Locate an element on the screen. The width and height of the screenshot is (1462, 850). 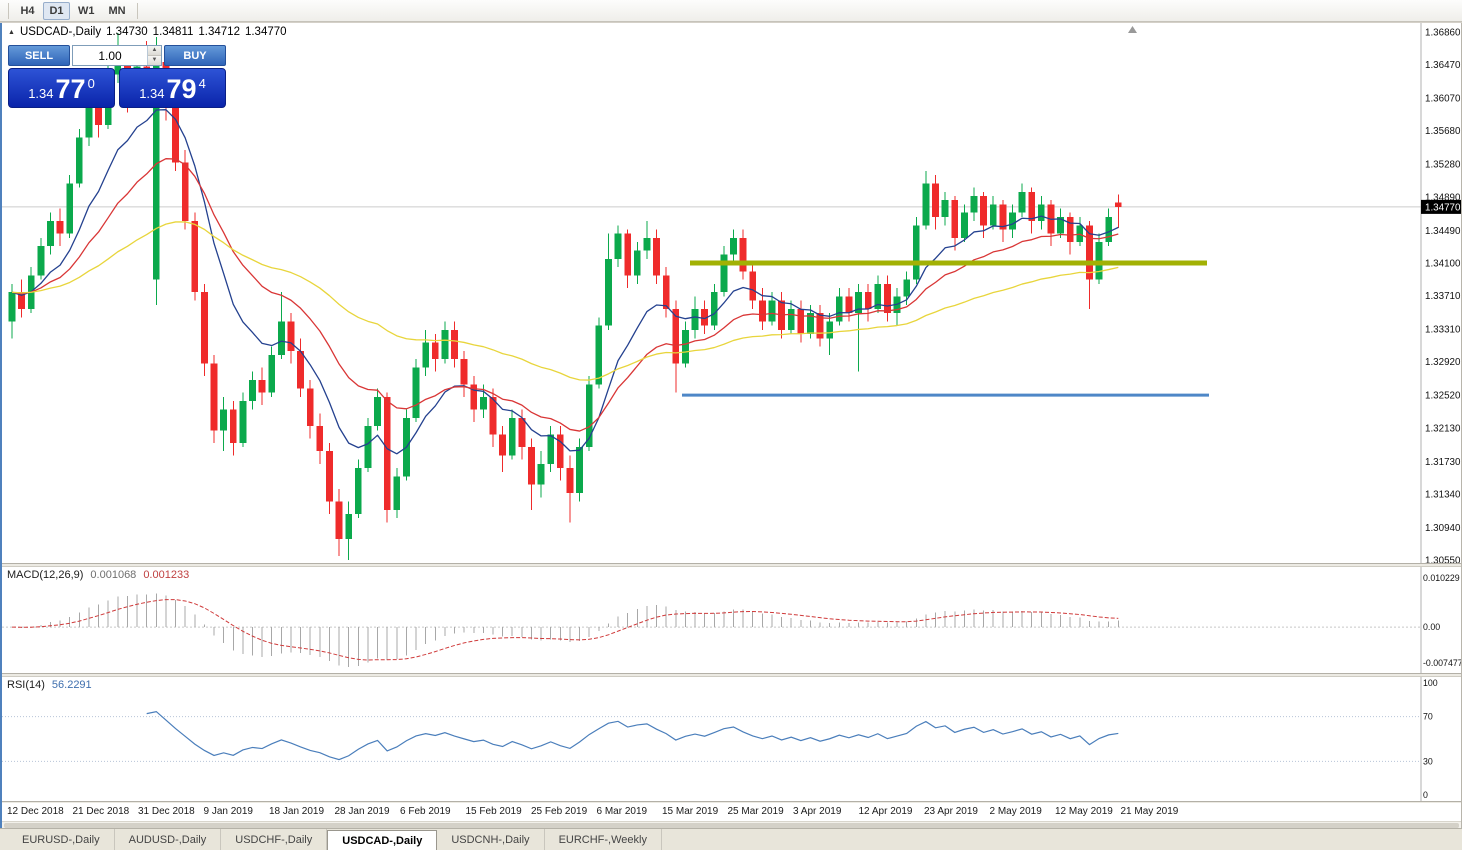
macd-histogram is located at coordinates (570, 630).